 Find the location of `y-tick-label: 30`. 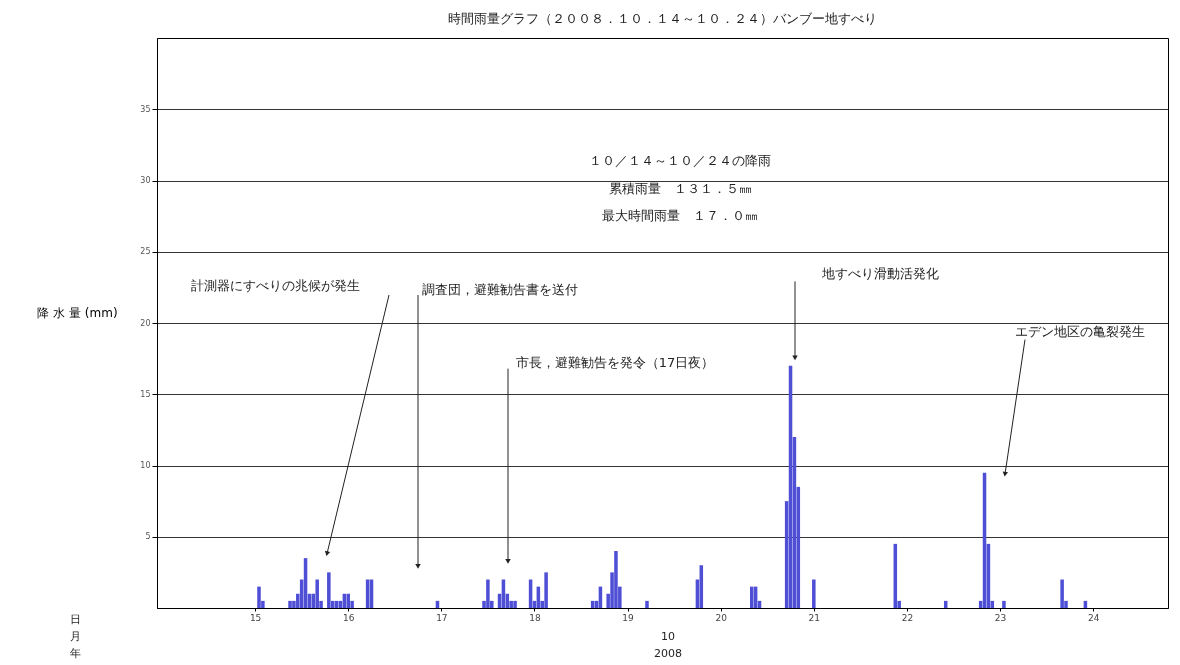

y-tick-label: 30 is located at coordinates (145, 180).